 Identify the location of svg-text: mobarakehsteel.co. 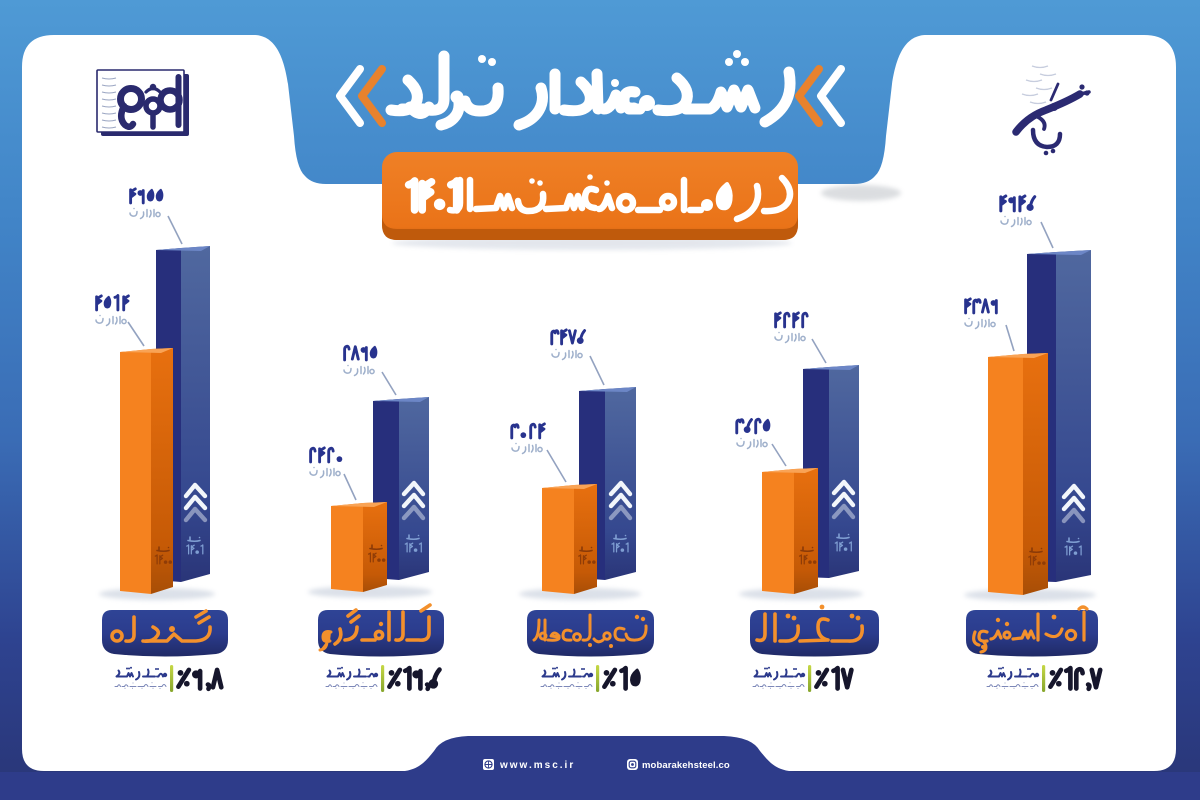
(686, 765).